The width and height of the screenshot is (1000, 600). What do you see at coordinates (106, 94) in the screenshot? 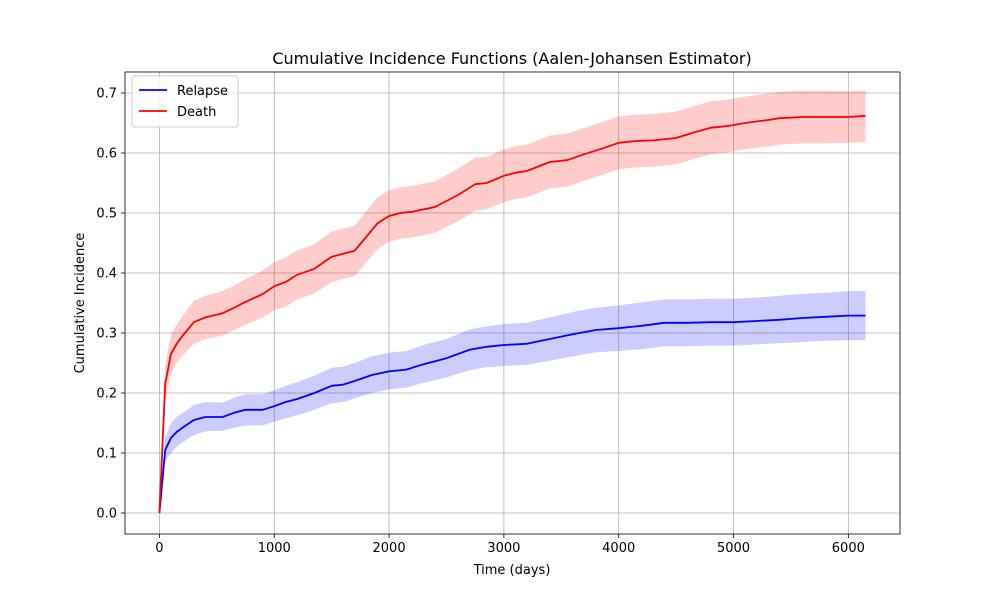
I see `y-tick-label: 0.7` at bounding box center [106, 94].